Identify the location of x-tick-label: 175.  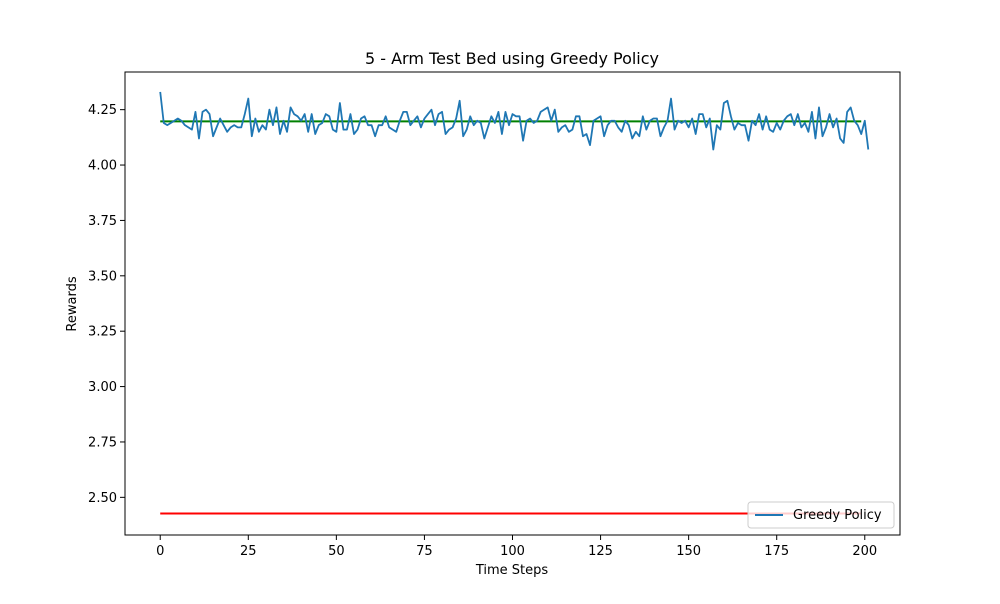
(776, 551).